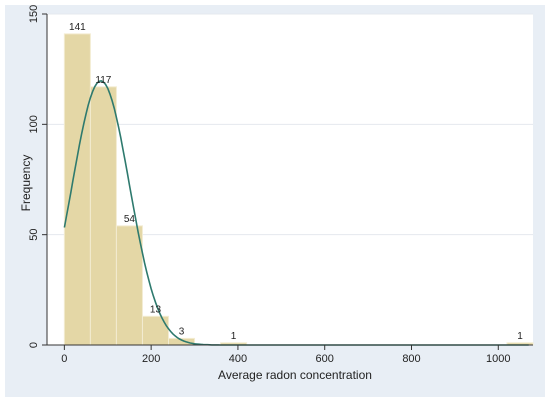 The height and width of the screenshot is (404, 550). Describe the element at coordinates (295, 375) in the screenshot. I see `x-axis-label: Average radon concentration` at that location.